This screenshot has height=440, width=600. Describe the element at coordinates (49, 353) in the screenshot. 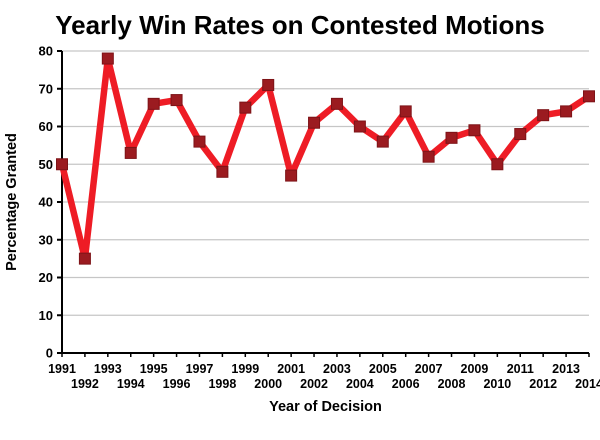

I see `y-tick-label: 0` at that location.